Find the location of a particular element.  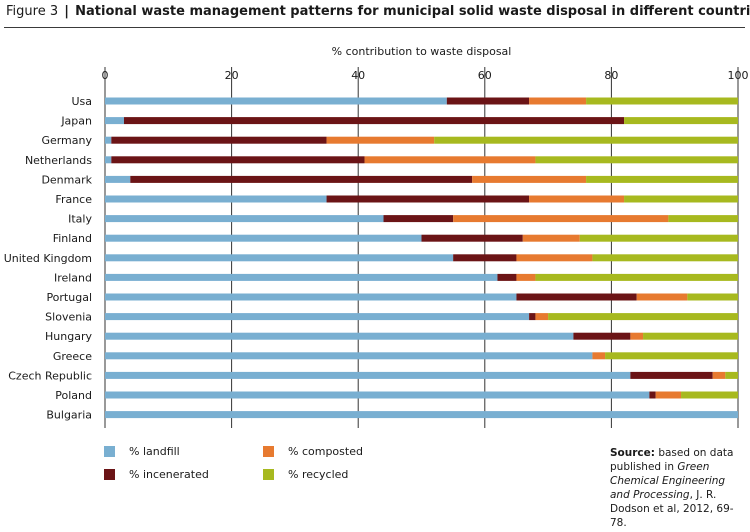

x-tick-label-100: 100 is located at coordinates (738, 75).